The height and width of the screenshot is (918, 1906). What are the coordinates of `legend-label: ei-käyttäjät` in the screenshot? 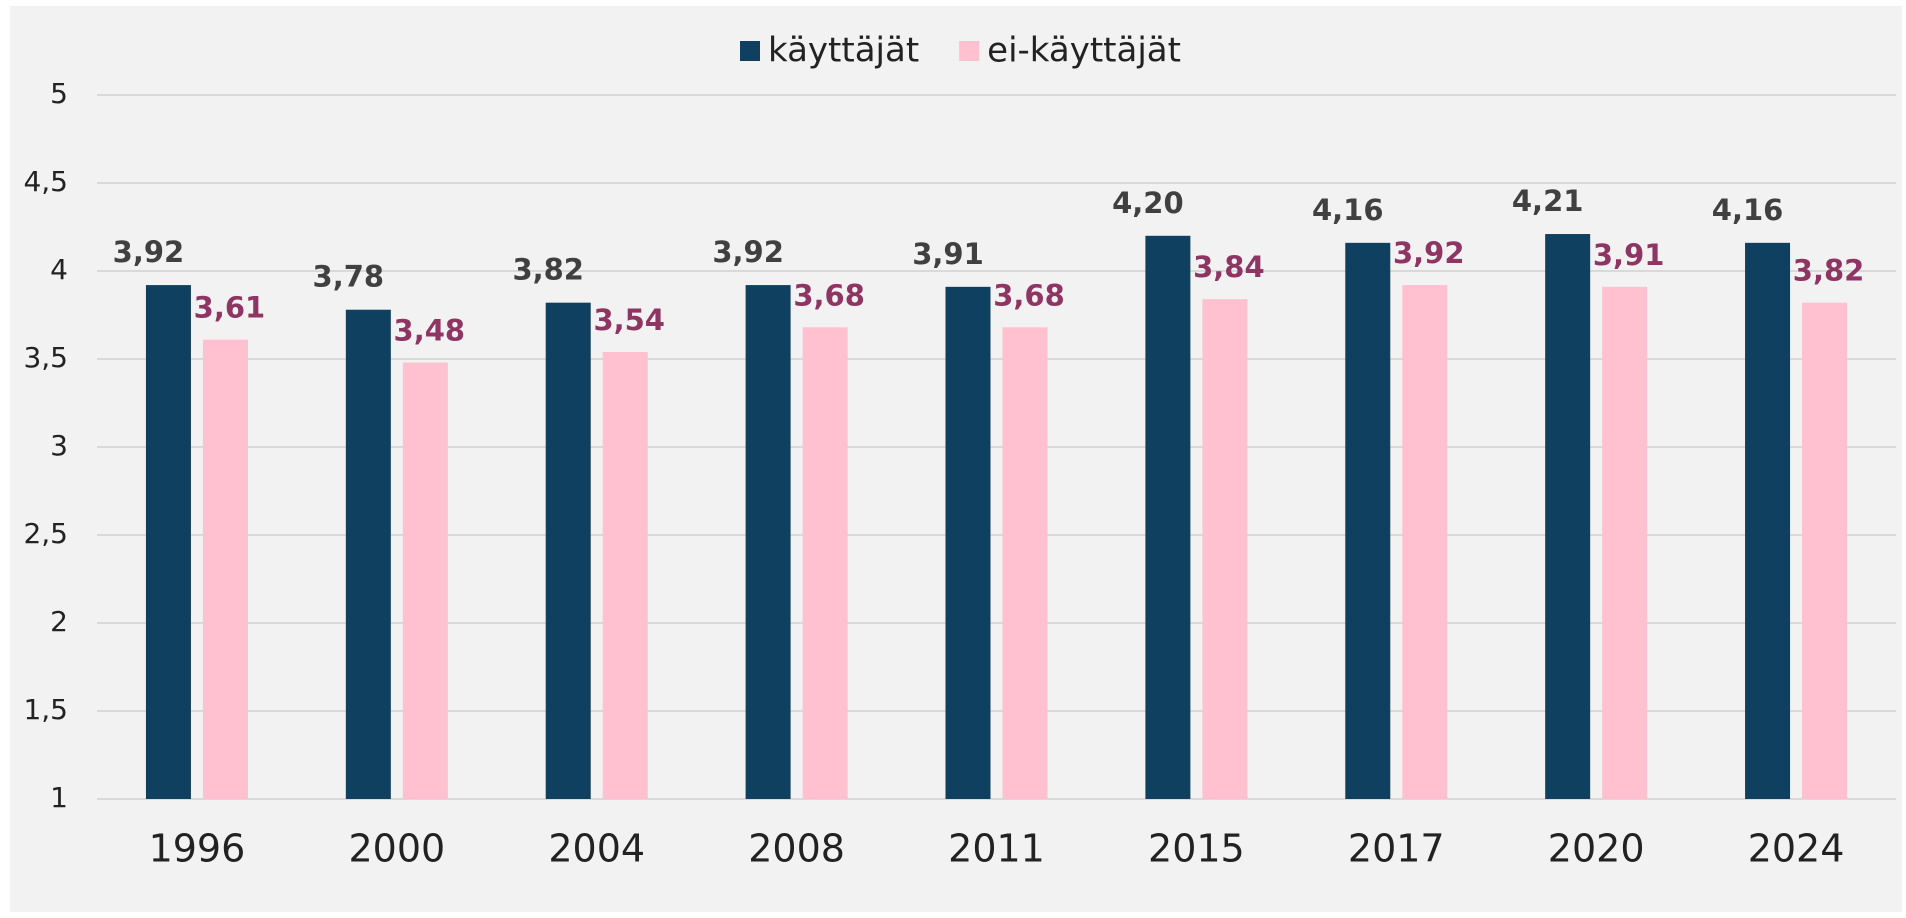 It's located at (1084, 51).